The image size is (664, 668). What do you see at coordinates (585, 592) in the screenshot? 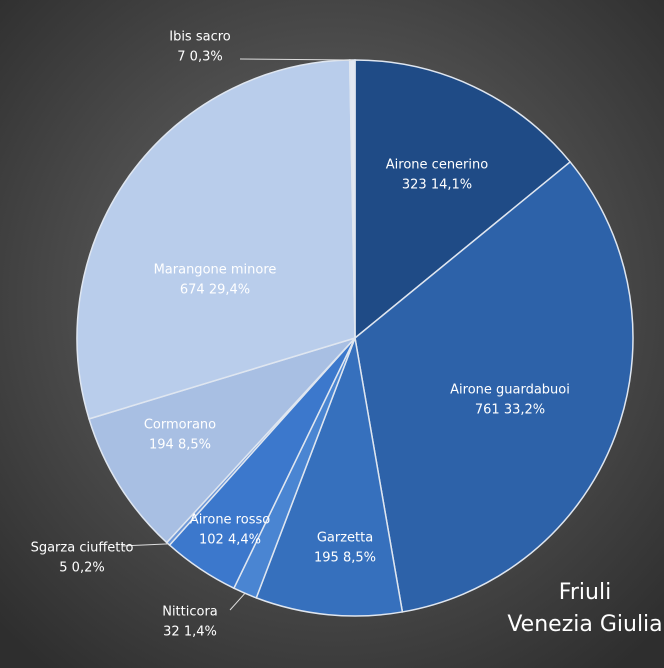
I see `chart-title: Friuli` at bounding box center [585, 592].